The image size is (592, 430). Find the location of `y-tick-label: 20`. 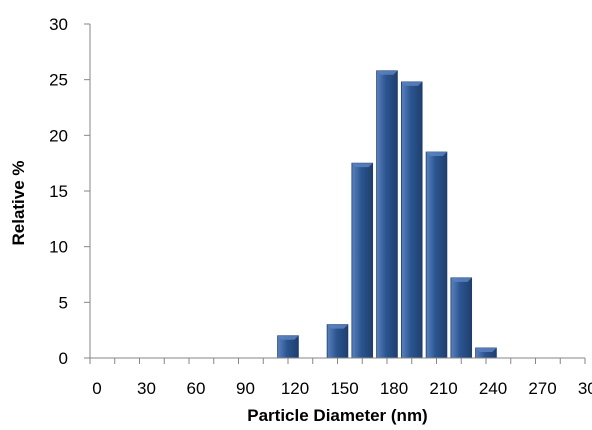

y-tick-label: 20 is located at coordinates (58, 135).